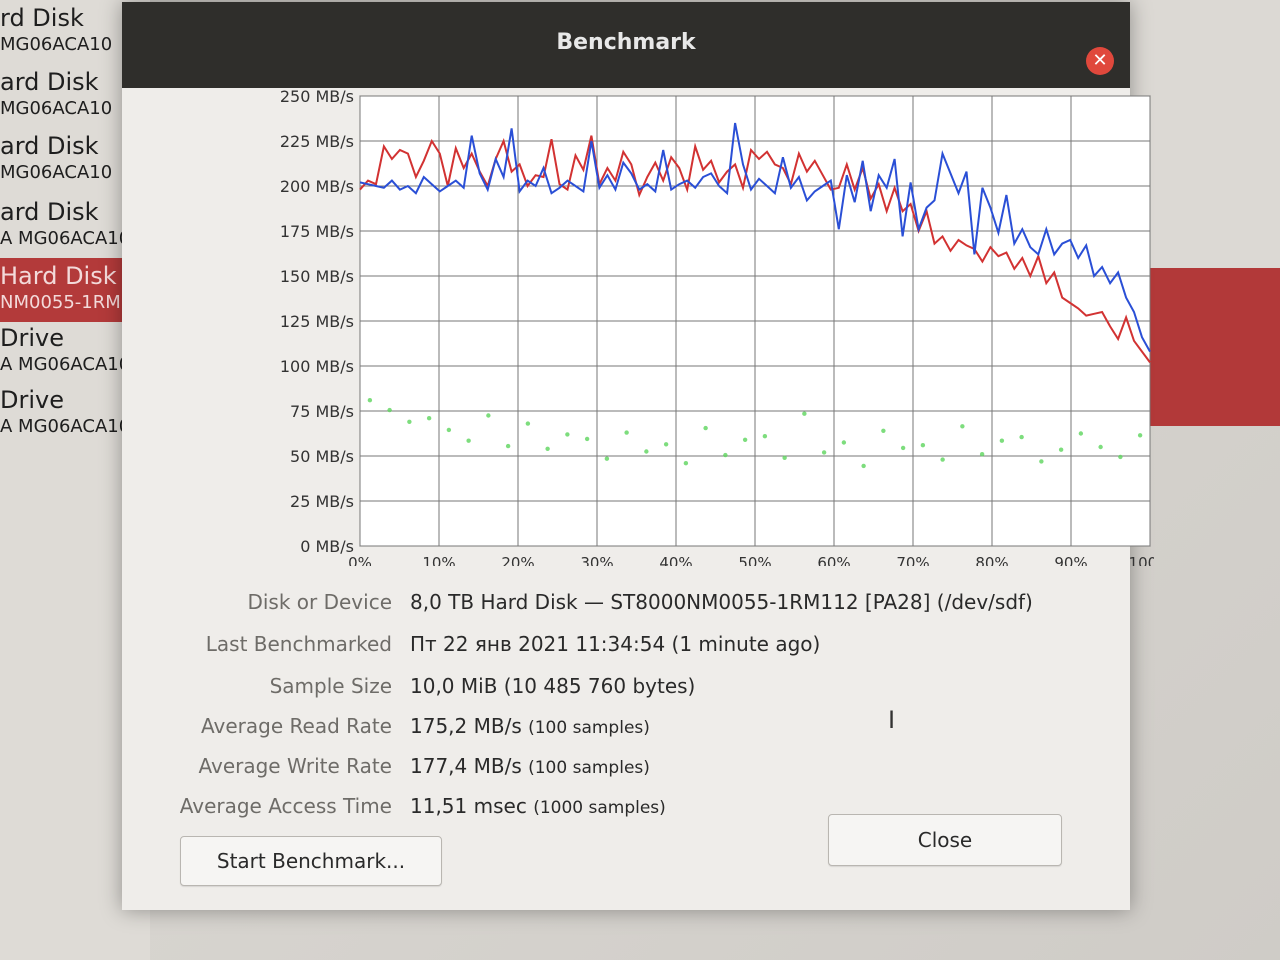  What do you see at coordinates (298, 644) in the screenshot?
I see `info-label: Last Benchmarked` at bounding box center [298, 644].